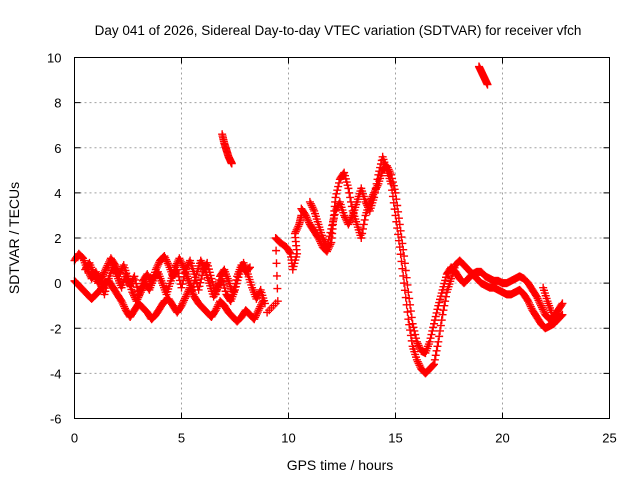 Image resolution: width=640 pixels, height=480 pixels. I want to click on x-tick-label: 15, so click(395, 438).